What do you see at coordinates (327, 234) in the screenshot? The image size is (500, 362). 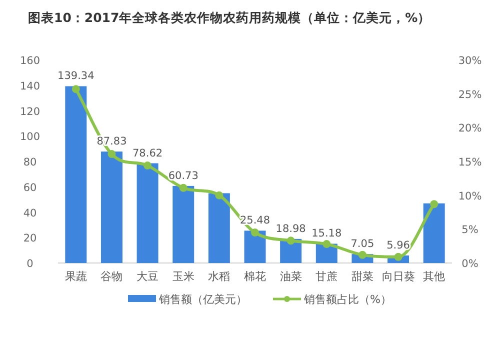 I see `data-label: 15.18` at bounding box center [327, 234].